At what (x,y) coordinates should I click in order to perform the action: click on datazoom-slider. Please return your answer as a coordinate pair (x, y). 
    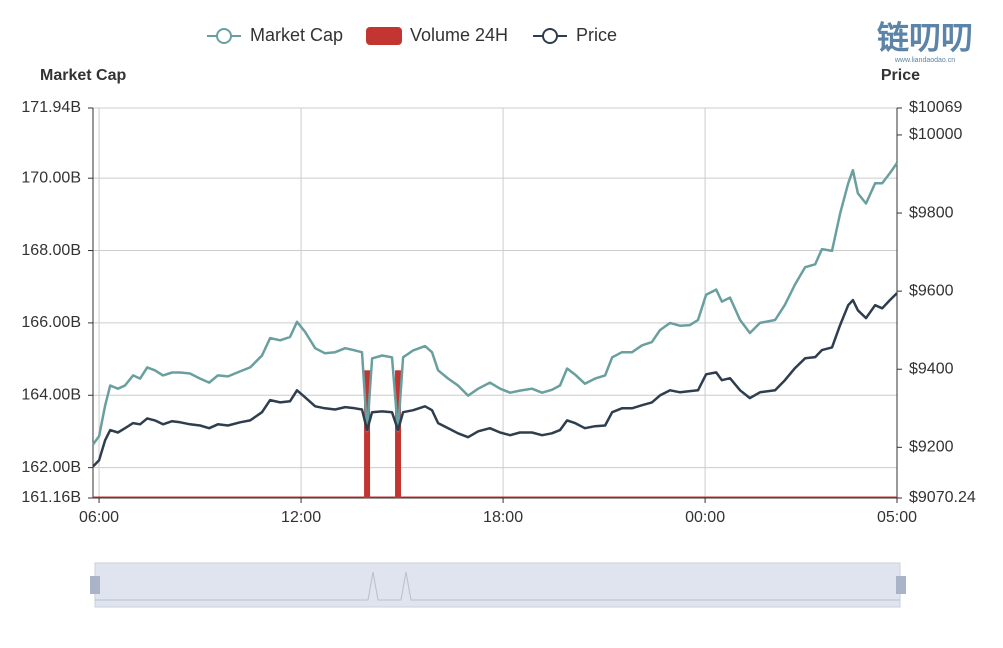
    Looking at the image, I should click on (498, 585).